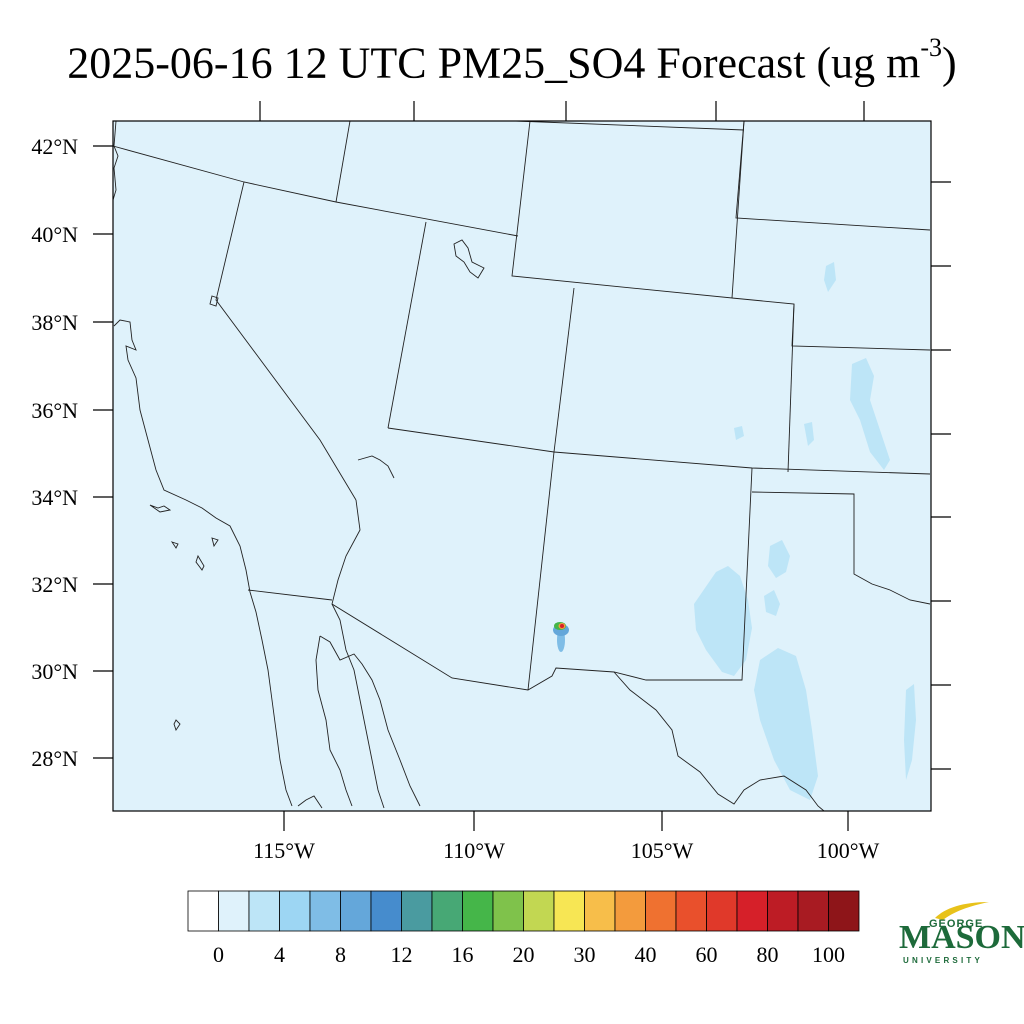 This screenshot has width=1024, height=1024. Describe the element at coordinates (561, 637) in the screenshot. I see `so4-hotspot` at that location.